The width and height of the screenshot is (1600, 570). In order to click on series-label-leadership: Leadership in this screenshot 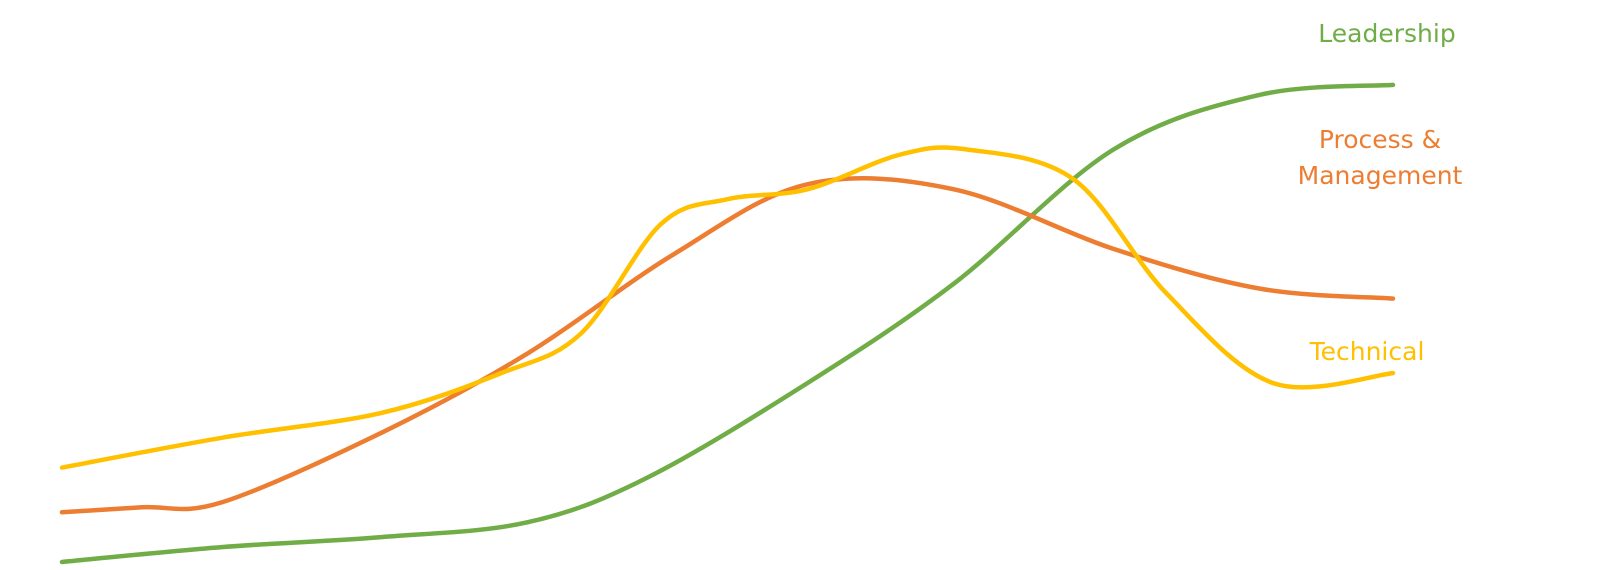, I will do `click(1386, 33)`.